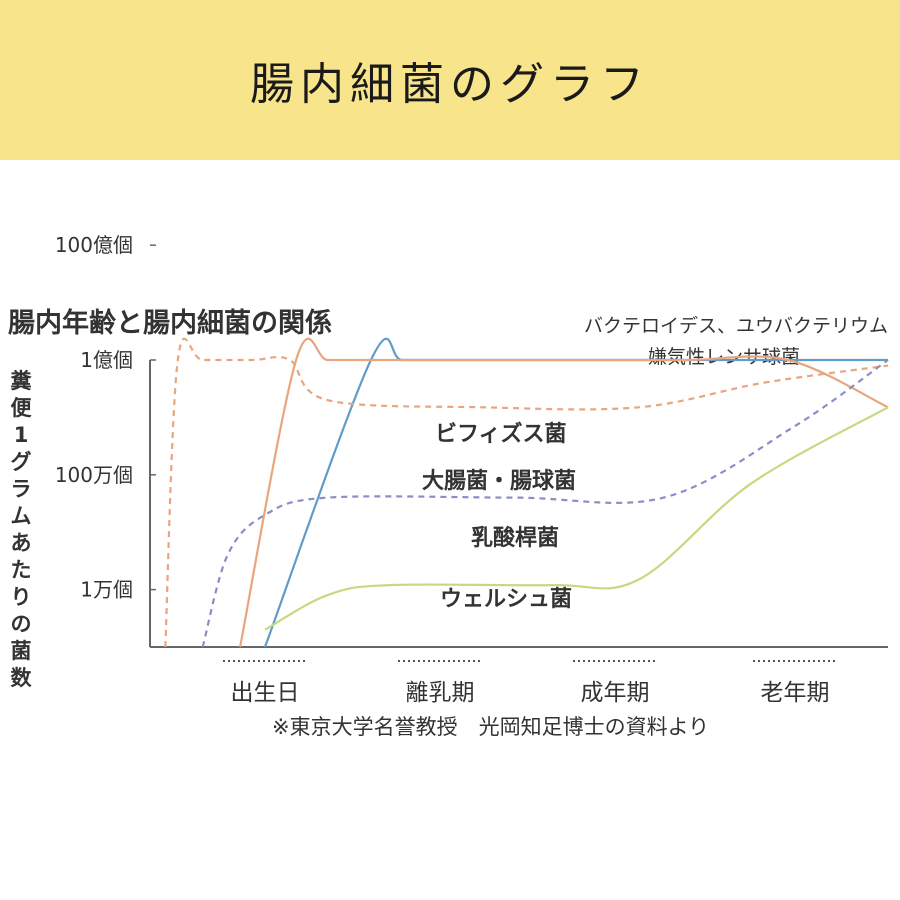  What do you see at coordinates (21, 435) in the screenshot?
I see `y-axis-label-char: 1` at bounding box center [21, 435].